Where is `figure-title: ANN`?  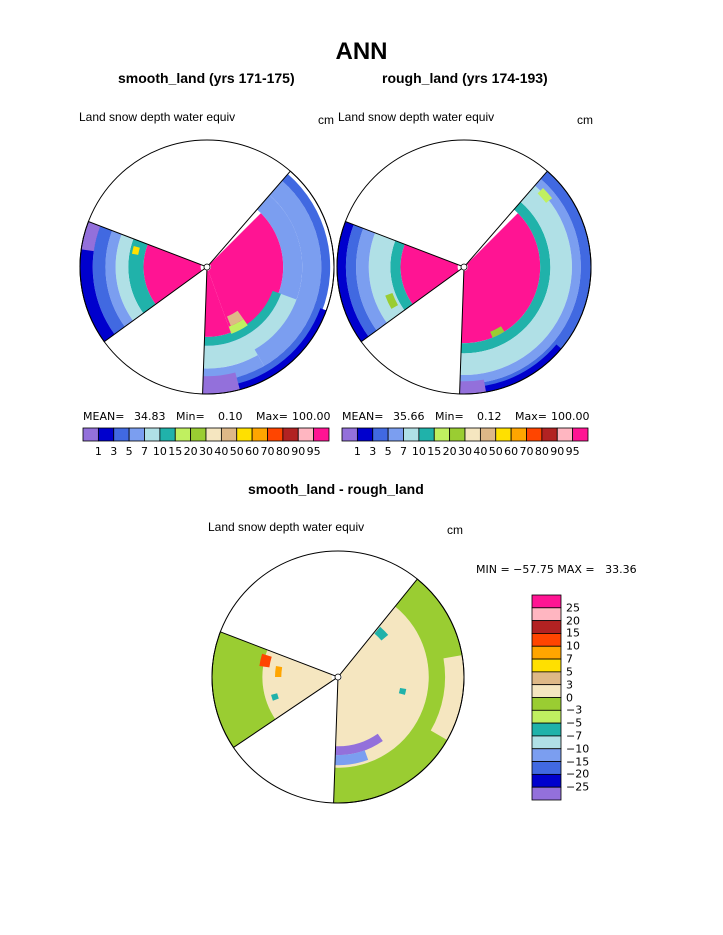
figure-title: ANN is located at coordinates (361, 51).